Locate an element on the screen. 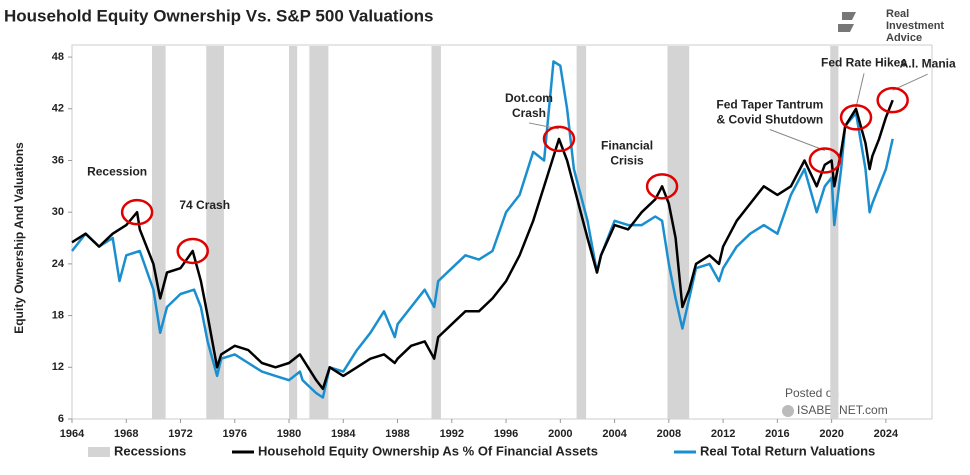 This screenshot has width=970, height=475. y-tick-label: 6 is located at coordinates (61, 419).